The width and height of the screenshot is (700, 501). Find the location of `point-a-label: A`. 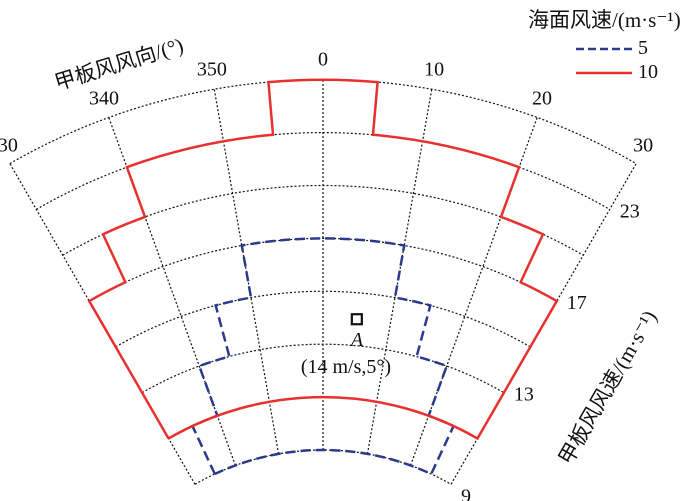

point-a-label: A is located at coordinates (356, 340).